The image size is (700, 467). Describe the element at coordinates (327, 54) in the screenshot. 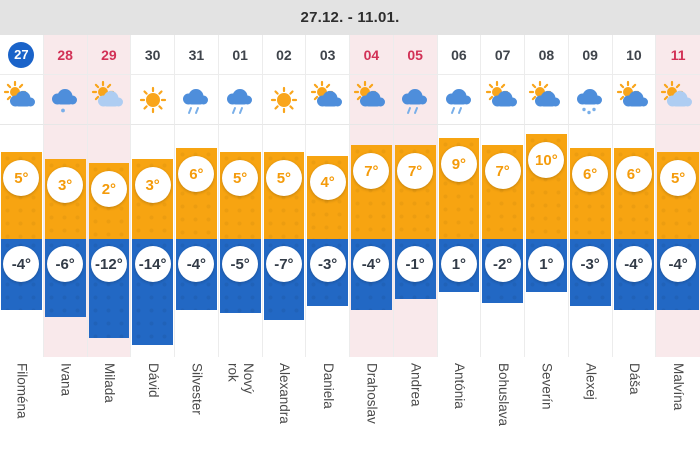

I see `date-label: 03` at that location.